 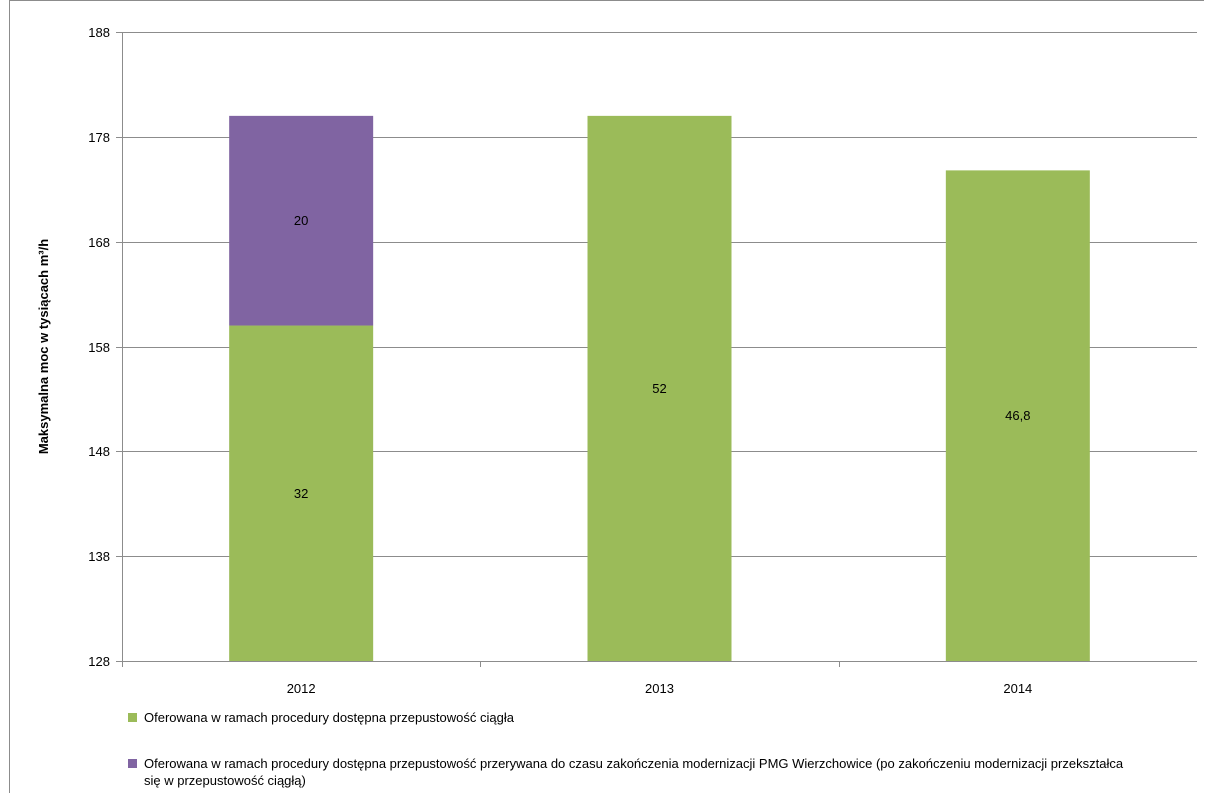 I want to click on data-label-2012-series-1: 32, so click(x=301, y=493).